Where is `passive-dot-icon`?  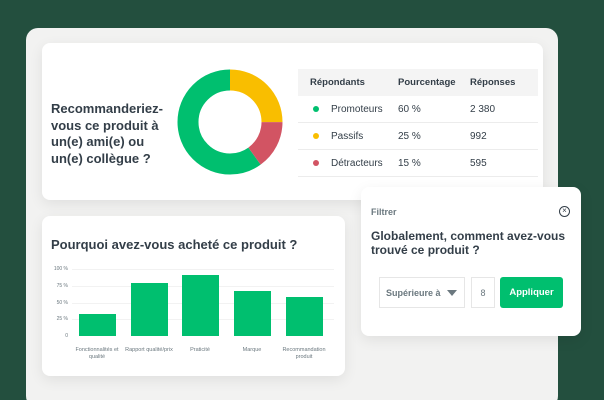 passive-dot-icon is located at coordinates (316, 136).